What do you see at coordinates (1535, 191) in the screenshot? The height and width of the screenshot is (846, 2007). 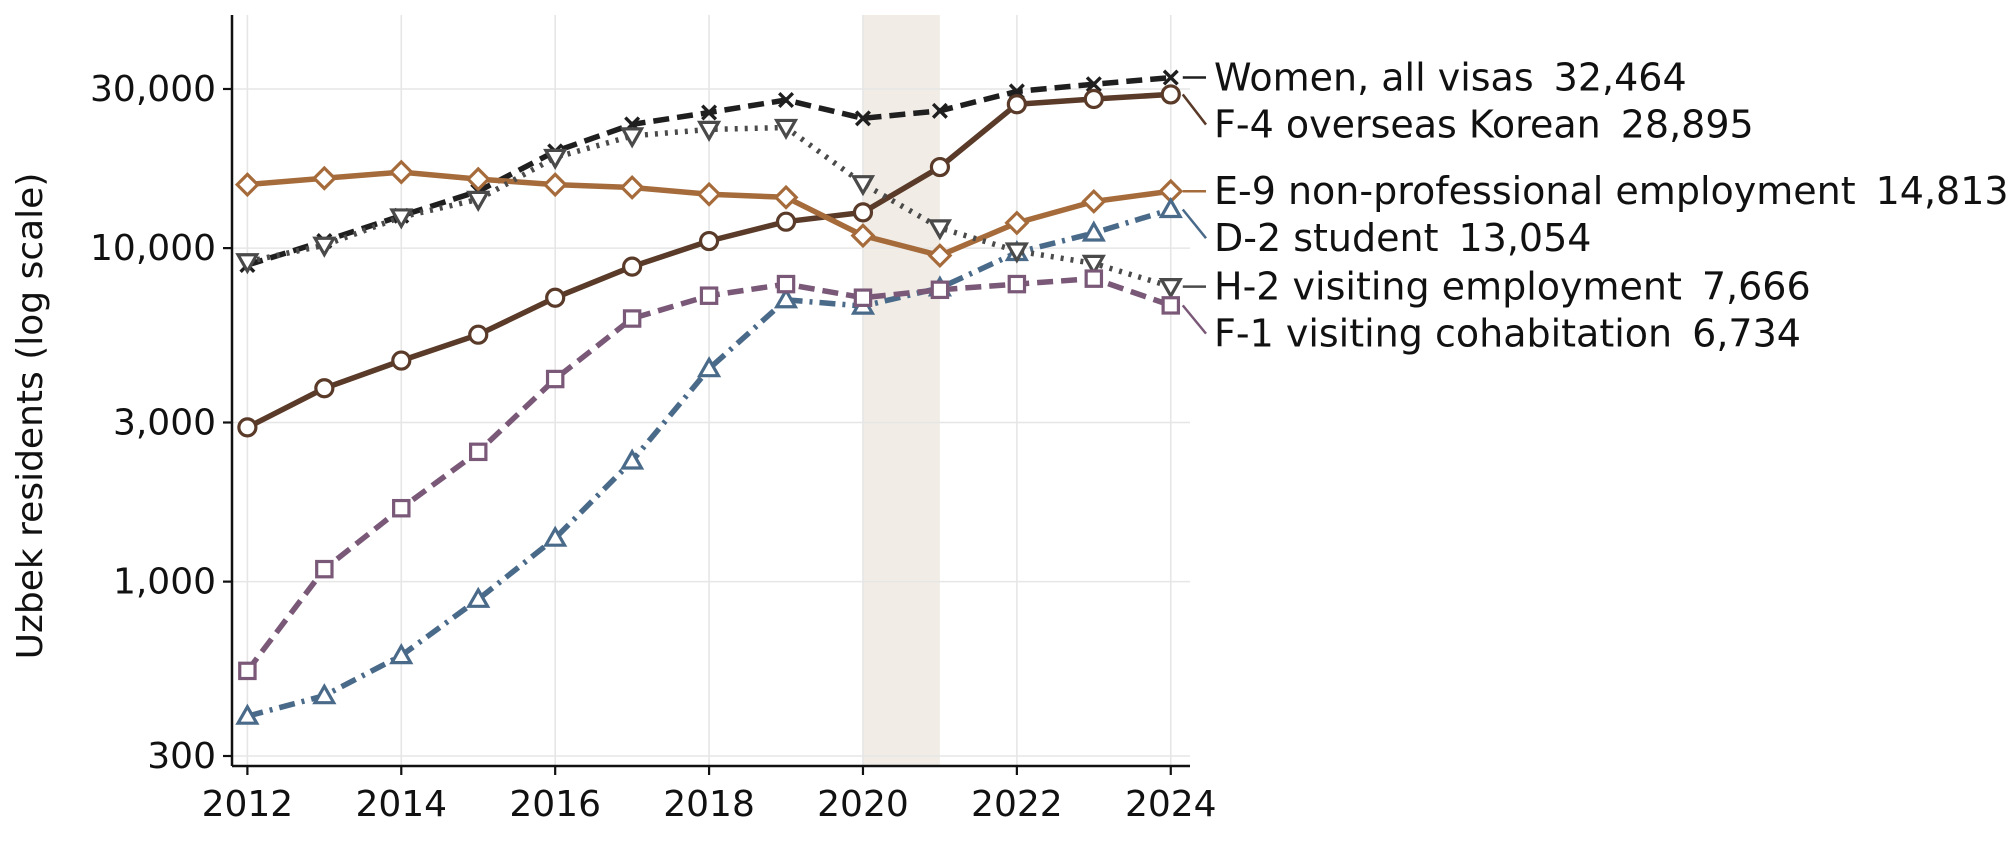 I see `series-name: E-9 non-professional employment` at bounding box center [1535, 191].